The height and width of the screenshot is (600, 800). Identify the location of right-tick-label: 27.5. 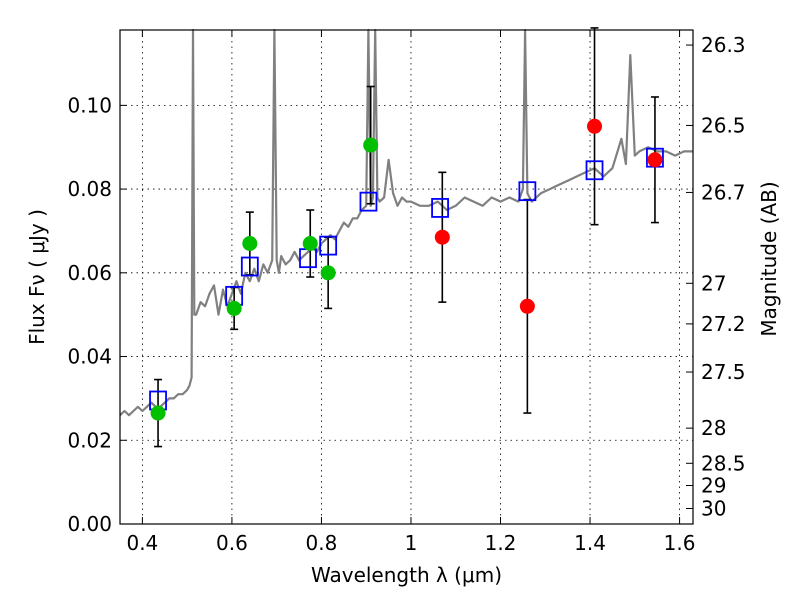
(723, 372).